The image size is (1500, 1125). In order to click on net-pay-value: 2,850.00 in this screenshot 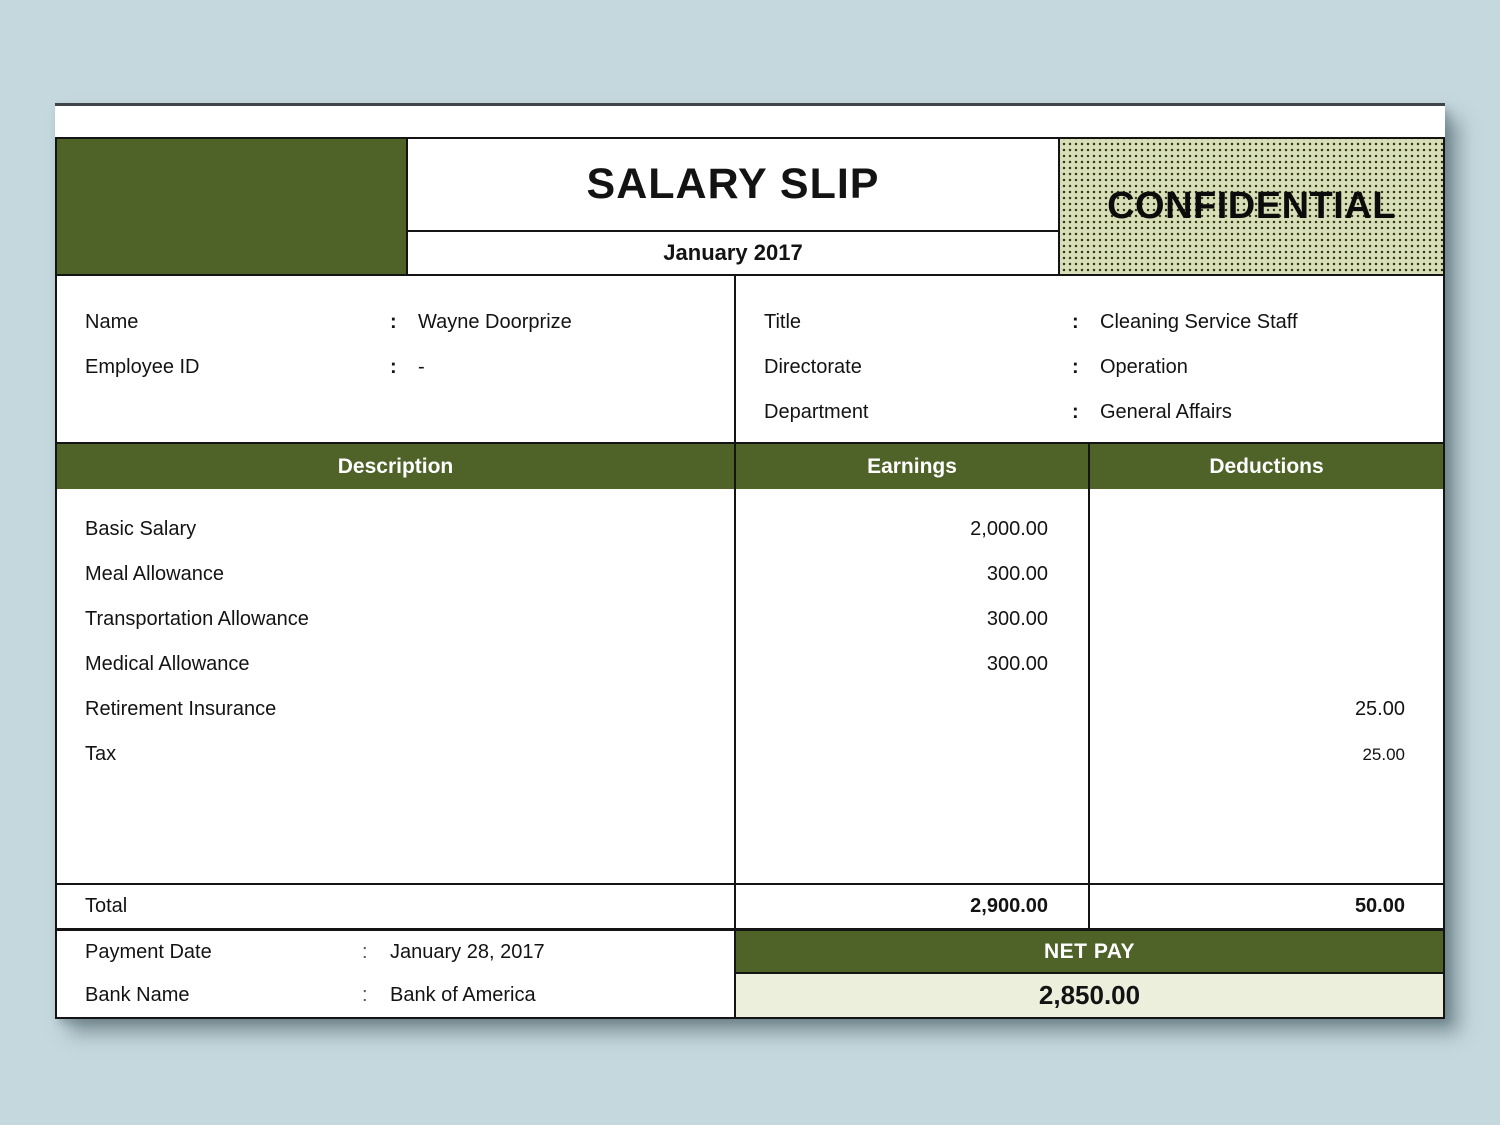, I will do `click(1089, 995)`.